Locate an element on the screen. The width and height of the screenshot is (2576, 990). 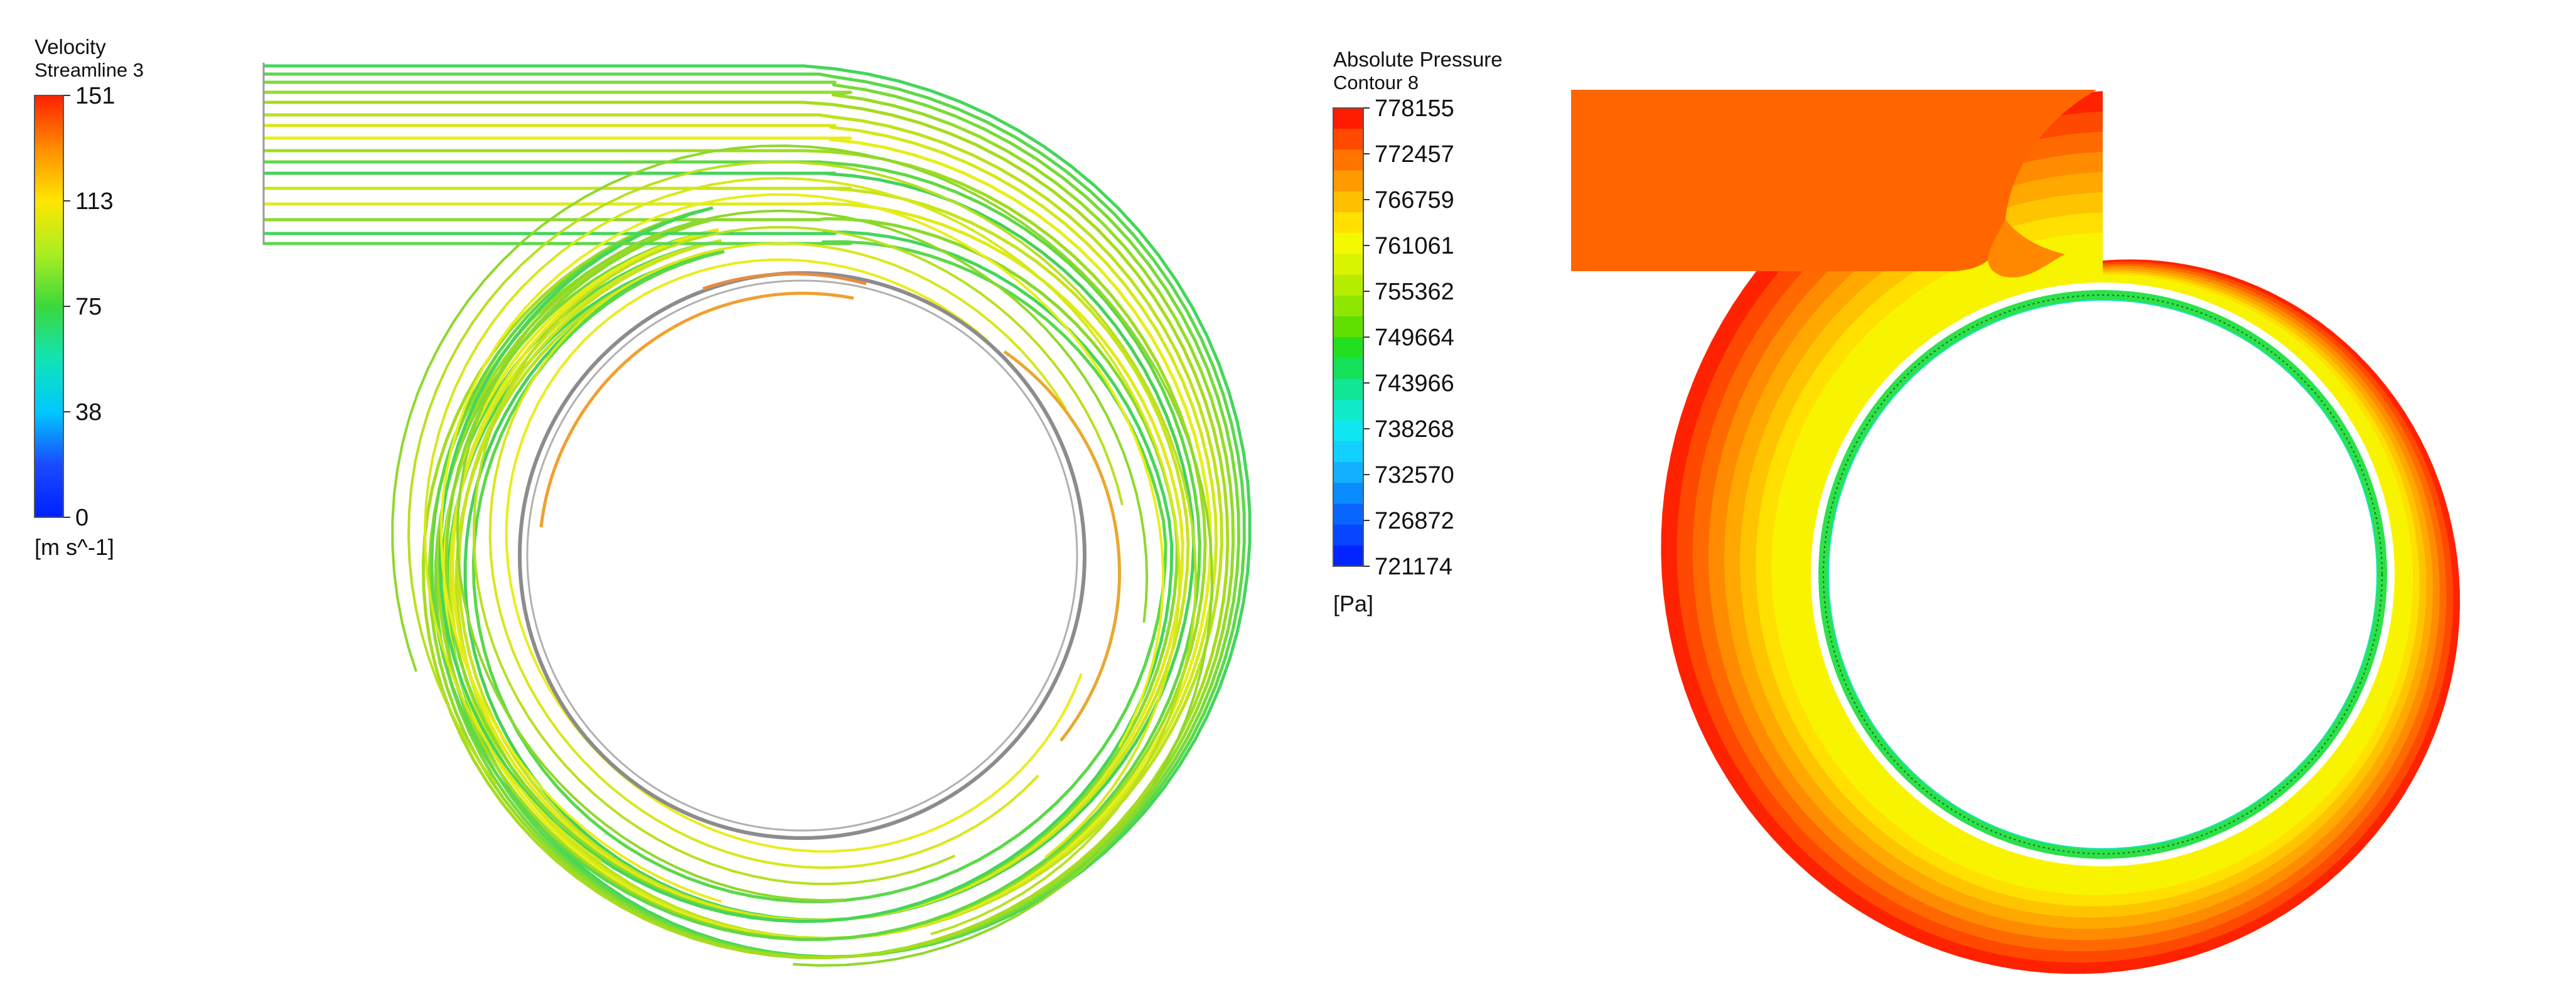
velocity-legend-ticks: 151 113 75 38 0 is located at coordinates (89, 307).